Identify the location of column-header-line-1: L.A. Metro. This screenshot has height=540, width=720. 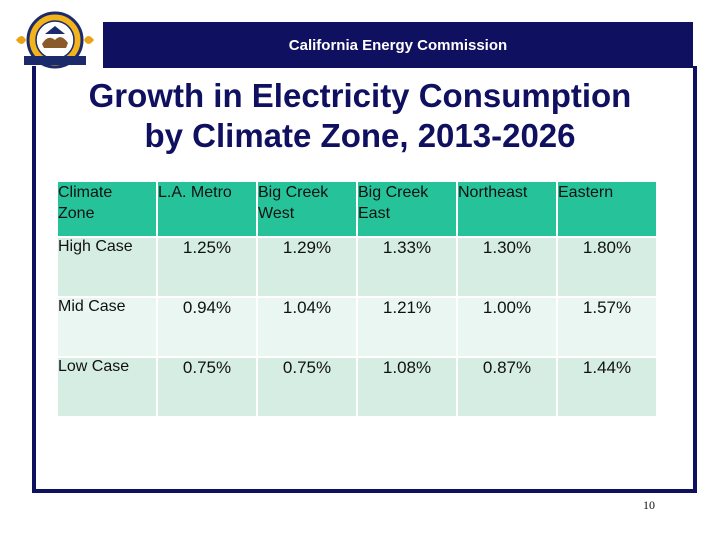
(195, 192).